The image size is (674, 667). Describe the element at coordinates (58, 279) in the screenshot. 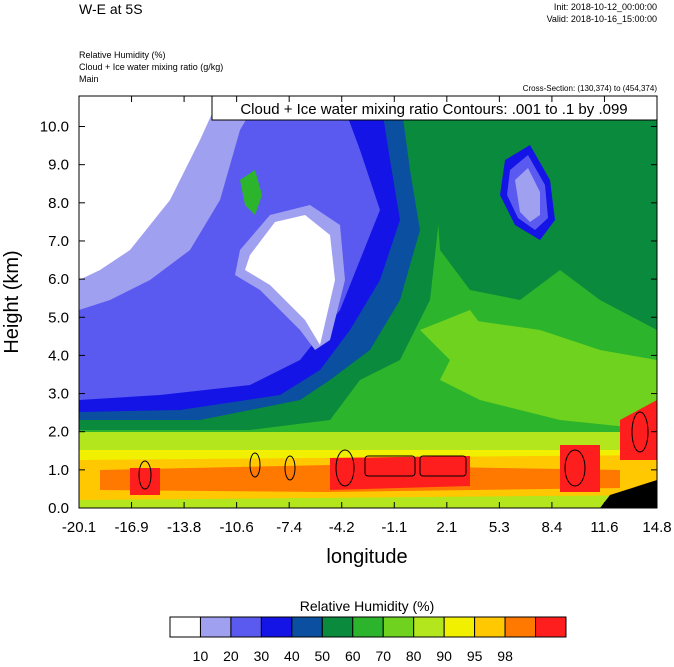

I see `y-tick-label: 6.0` at that location.